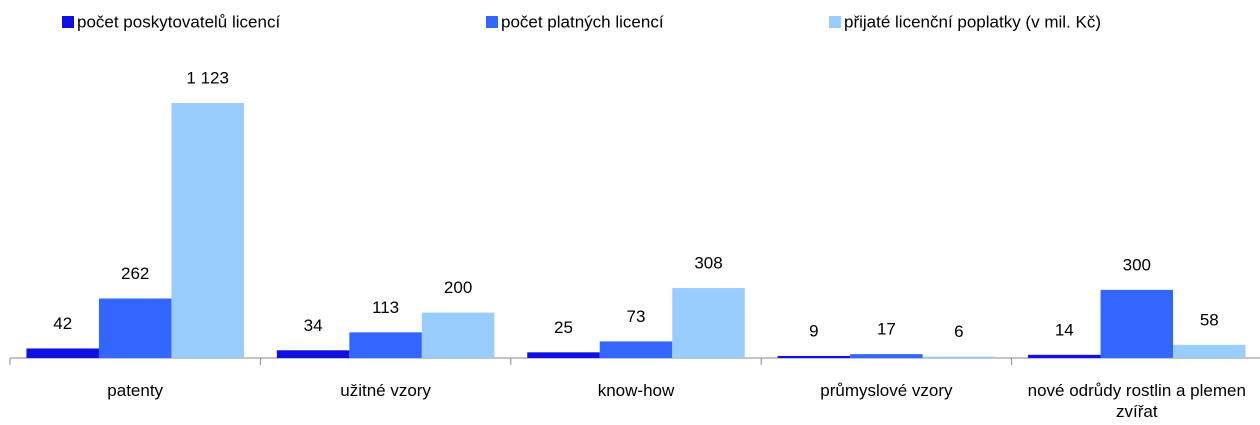  I want to click on data-label: 9, so click(813, 330).